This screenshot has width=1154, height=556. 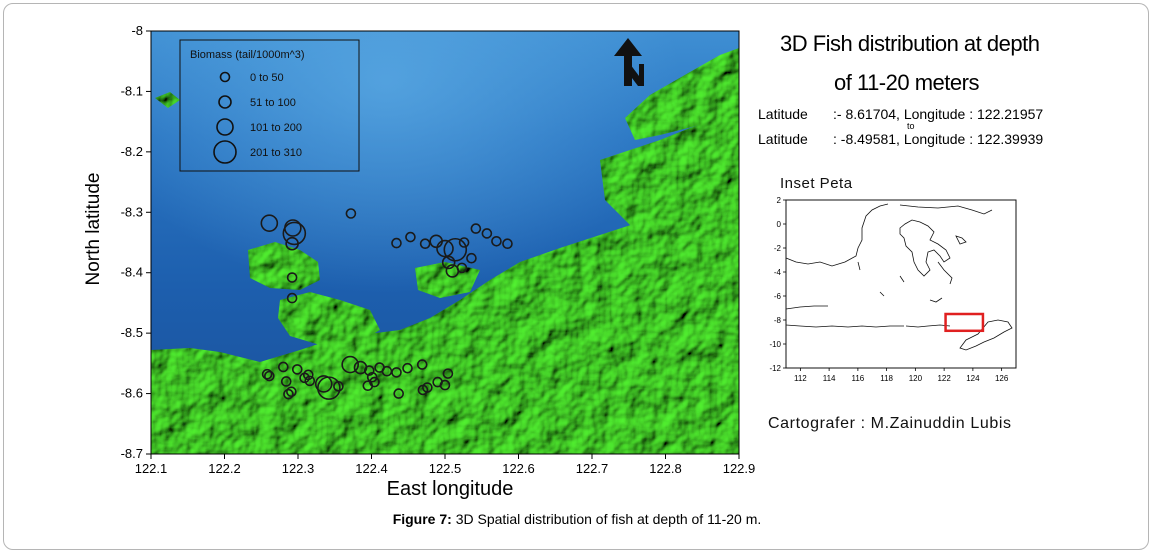 I want to click on inset-y-tick-label: -2, so click(x=778, y=248).